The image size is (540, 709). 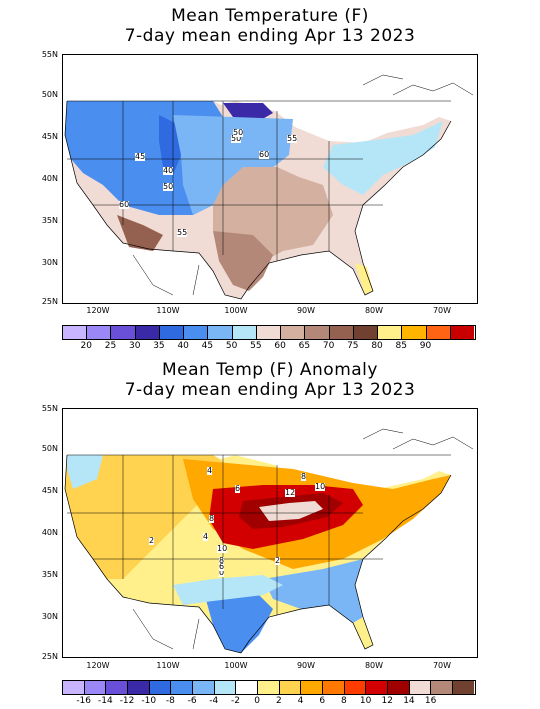 I want to click on bottom-region-south-light, so click(x=228, y=590).